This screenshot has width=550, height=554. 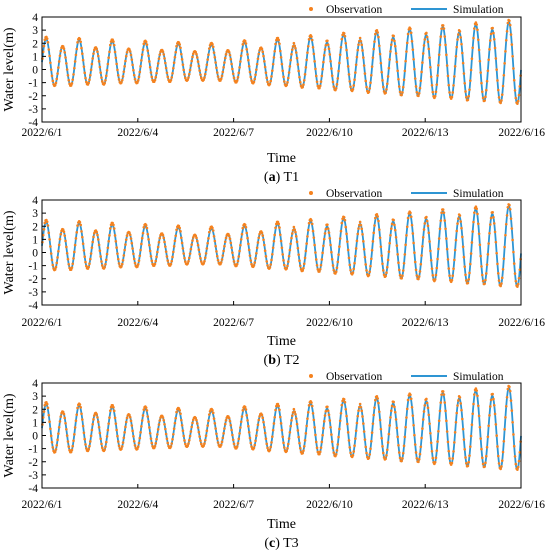 What do you see at coordinates (35, 254) in the screenshot?
I see `y-tick-label: 0` at bounding box center [35, 254].